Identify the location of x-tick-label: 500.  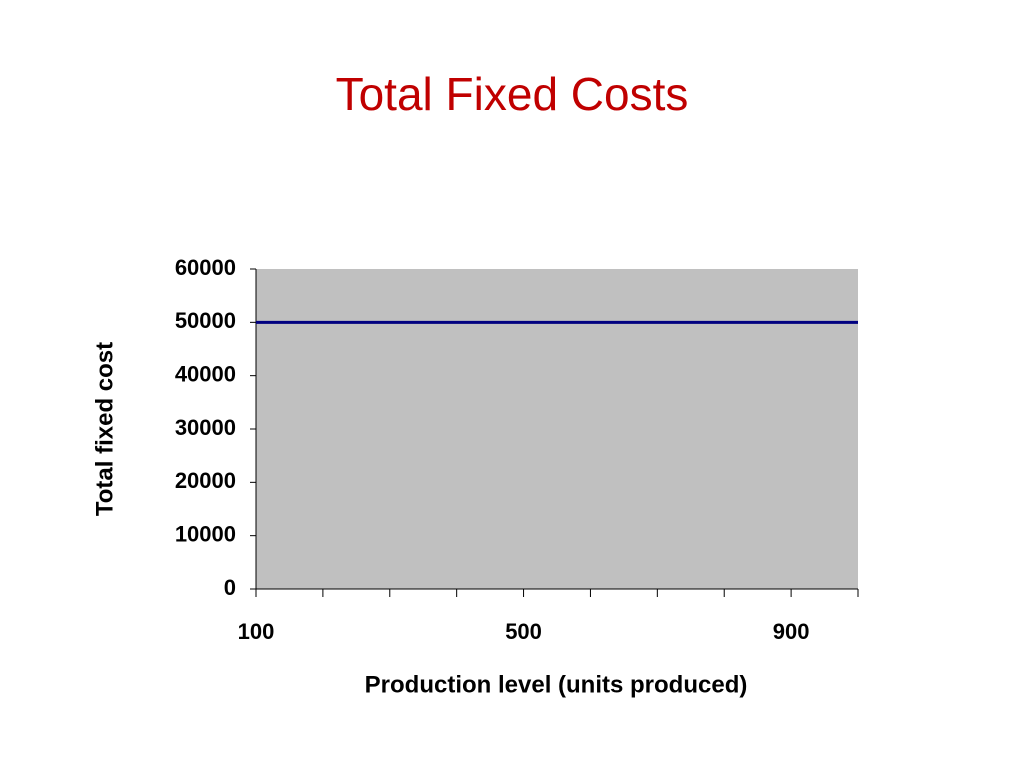
(523, 631).